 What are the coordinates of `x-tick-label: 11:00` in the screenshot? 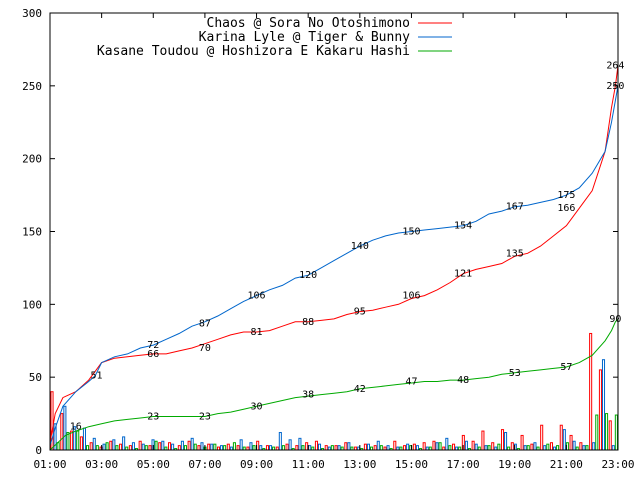 It's located at (308, 464).